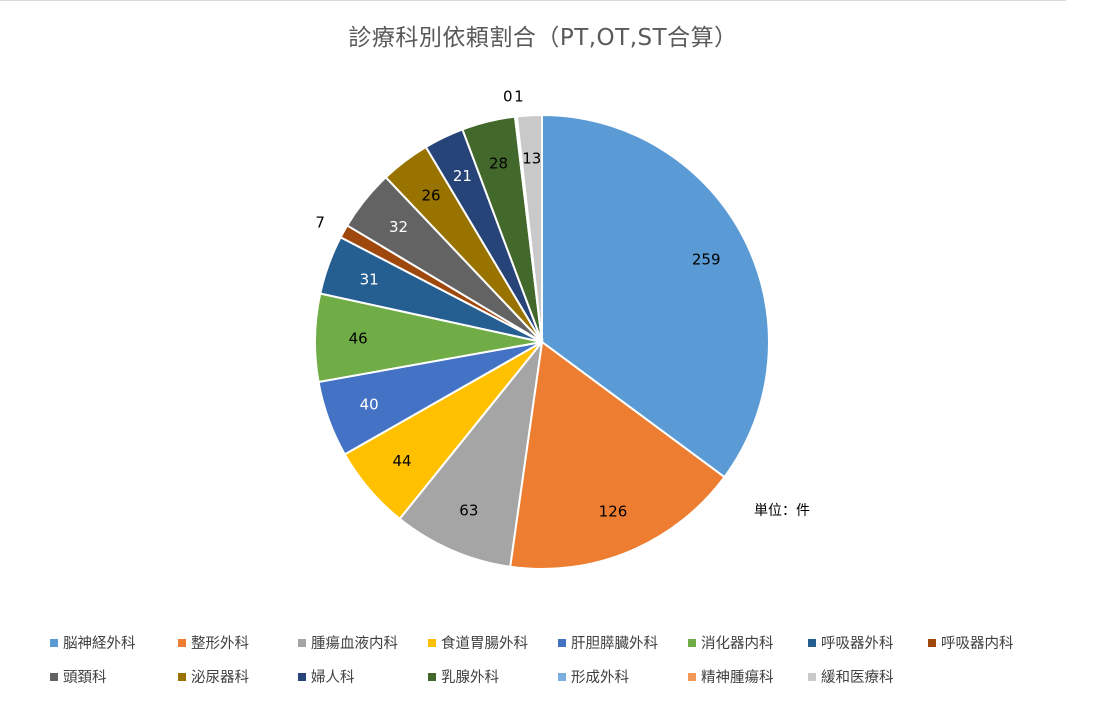  Describe the element at coordinates (737, 644) in the screenshot. I see `legend-label: 消化器内科` at that location.